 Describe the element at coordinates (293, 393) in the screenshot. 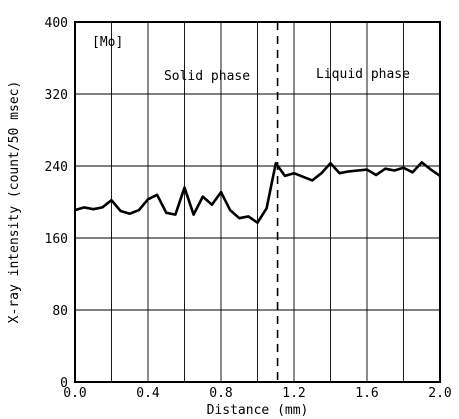

I see `x-tick-label: 1.2` at that location.